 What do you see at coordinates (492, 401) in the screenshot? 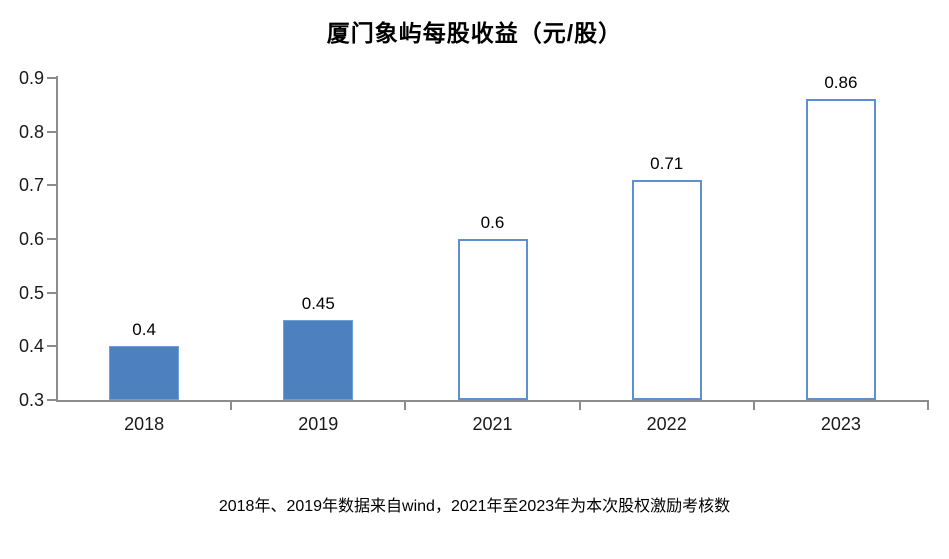
I see `x-axis-line` at bounding box center [492, 401].